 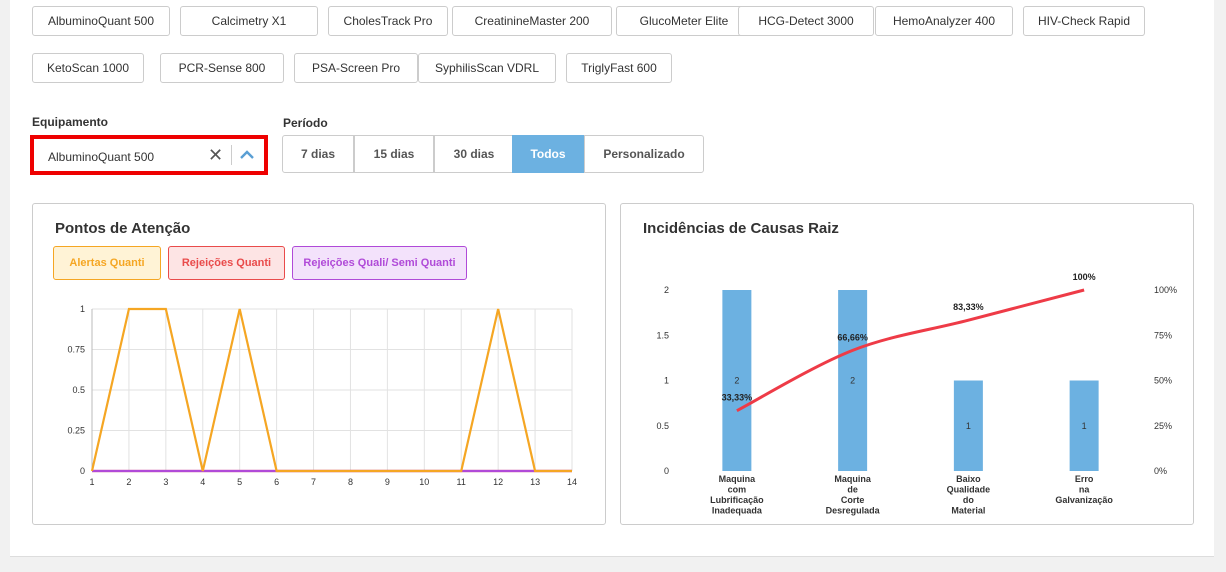 I want to click on equipment-chip: GlucoMeter Elite, so click(x=684, y=21).